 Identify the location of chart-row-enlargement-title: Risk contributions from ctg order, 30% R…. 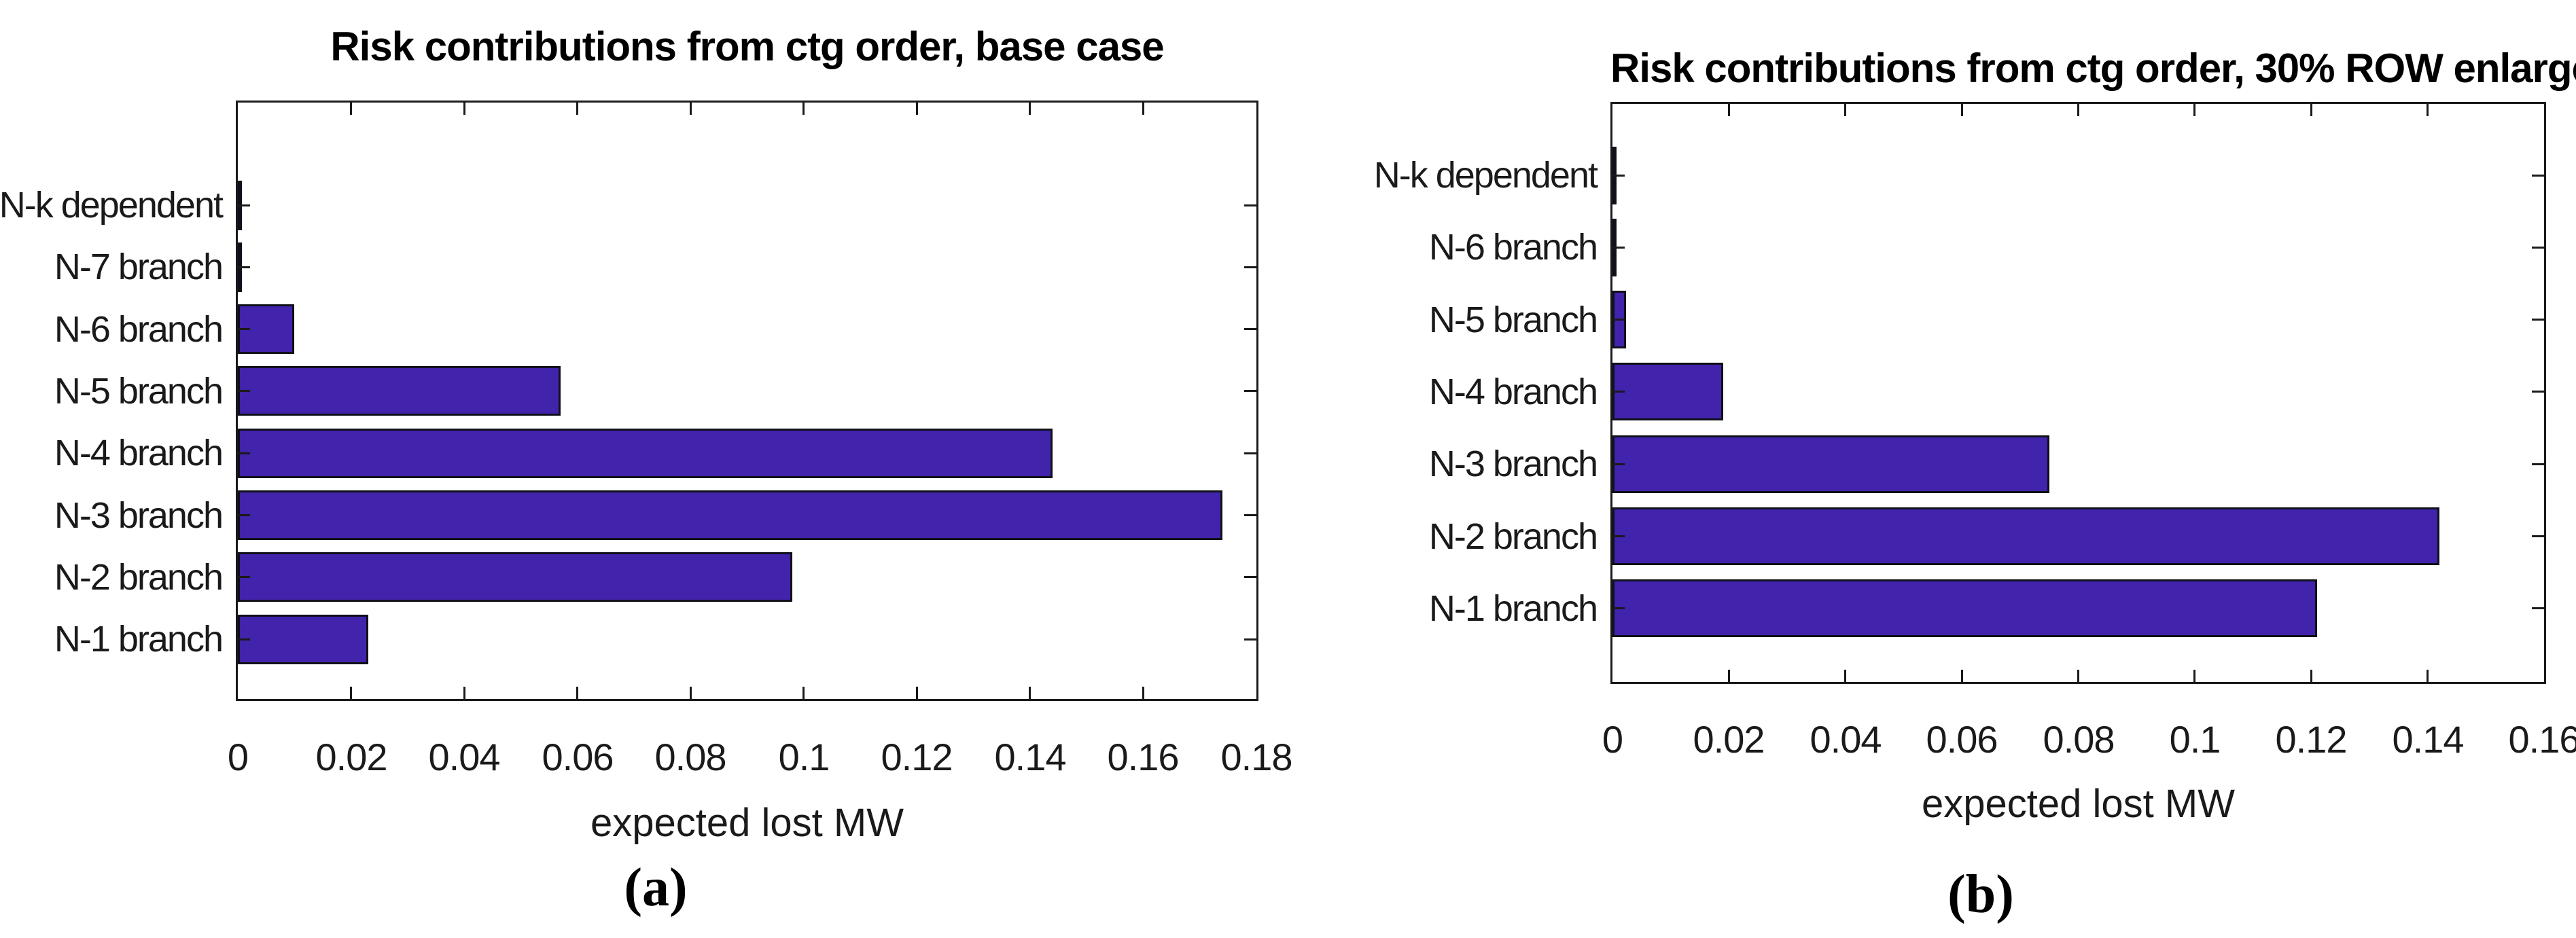
(2093, 68).